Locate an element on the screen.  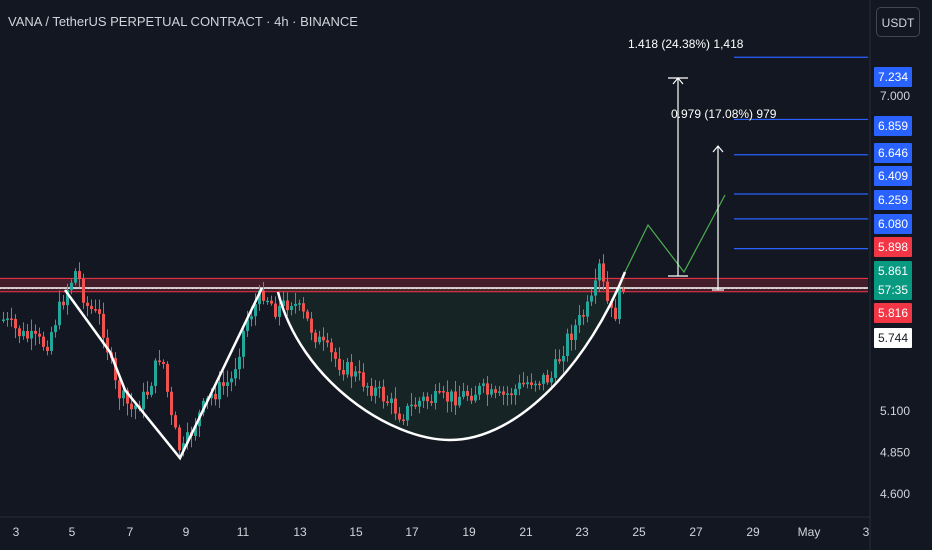
price-label-text: 5.861 is located at coordinates (893, 271).